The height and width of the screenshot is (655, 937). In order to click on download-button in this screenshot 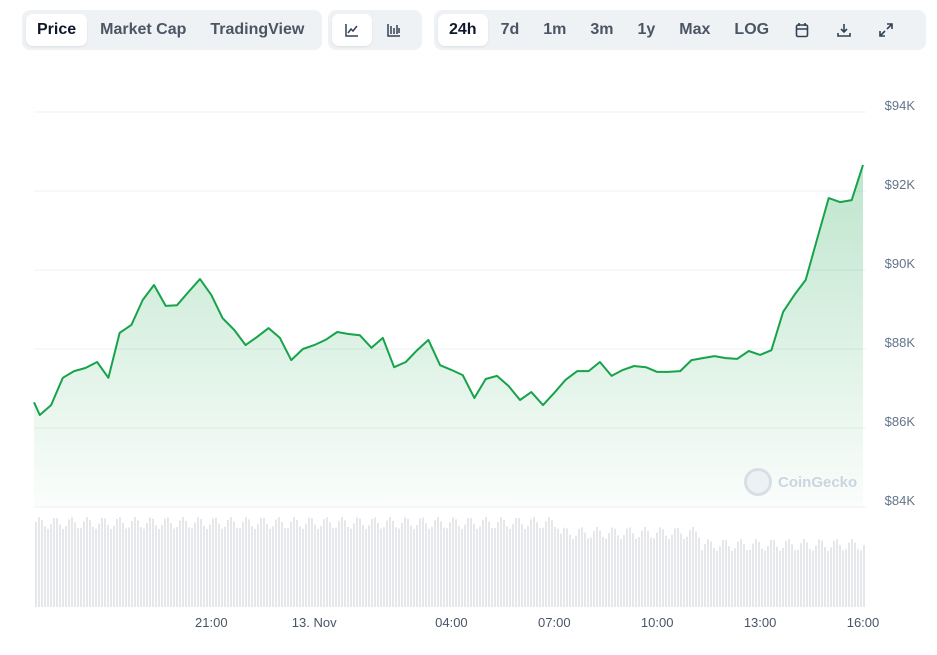, I will do `click(844, 30)`.